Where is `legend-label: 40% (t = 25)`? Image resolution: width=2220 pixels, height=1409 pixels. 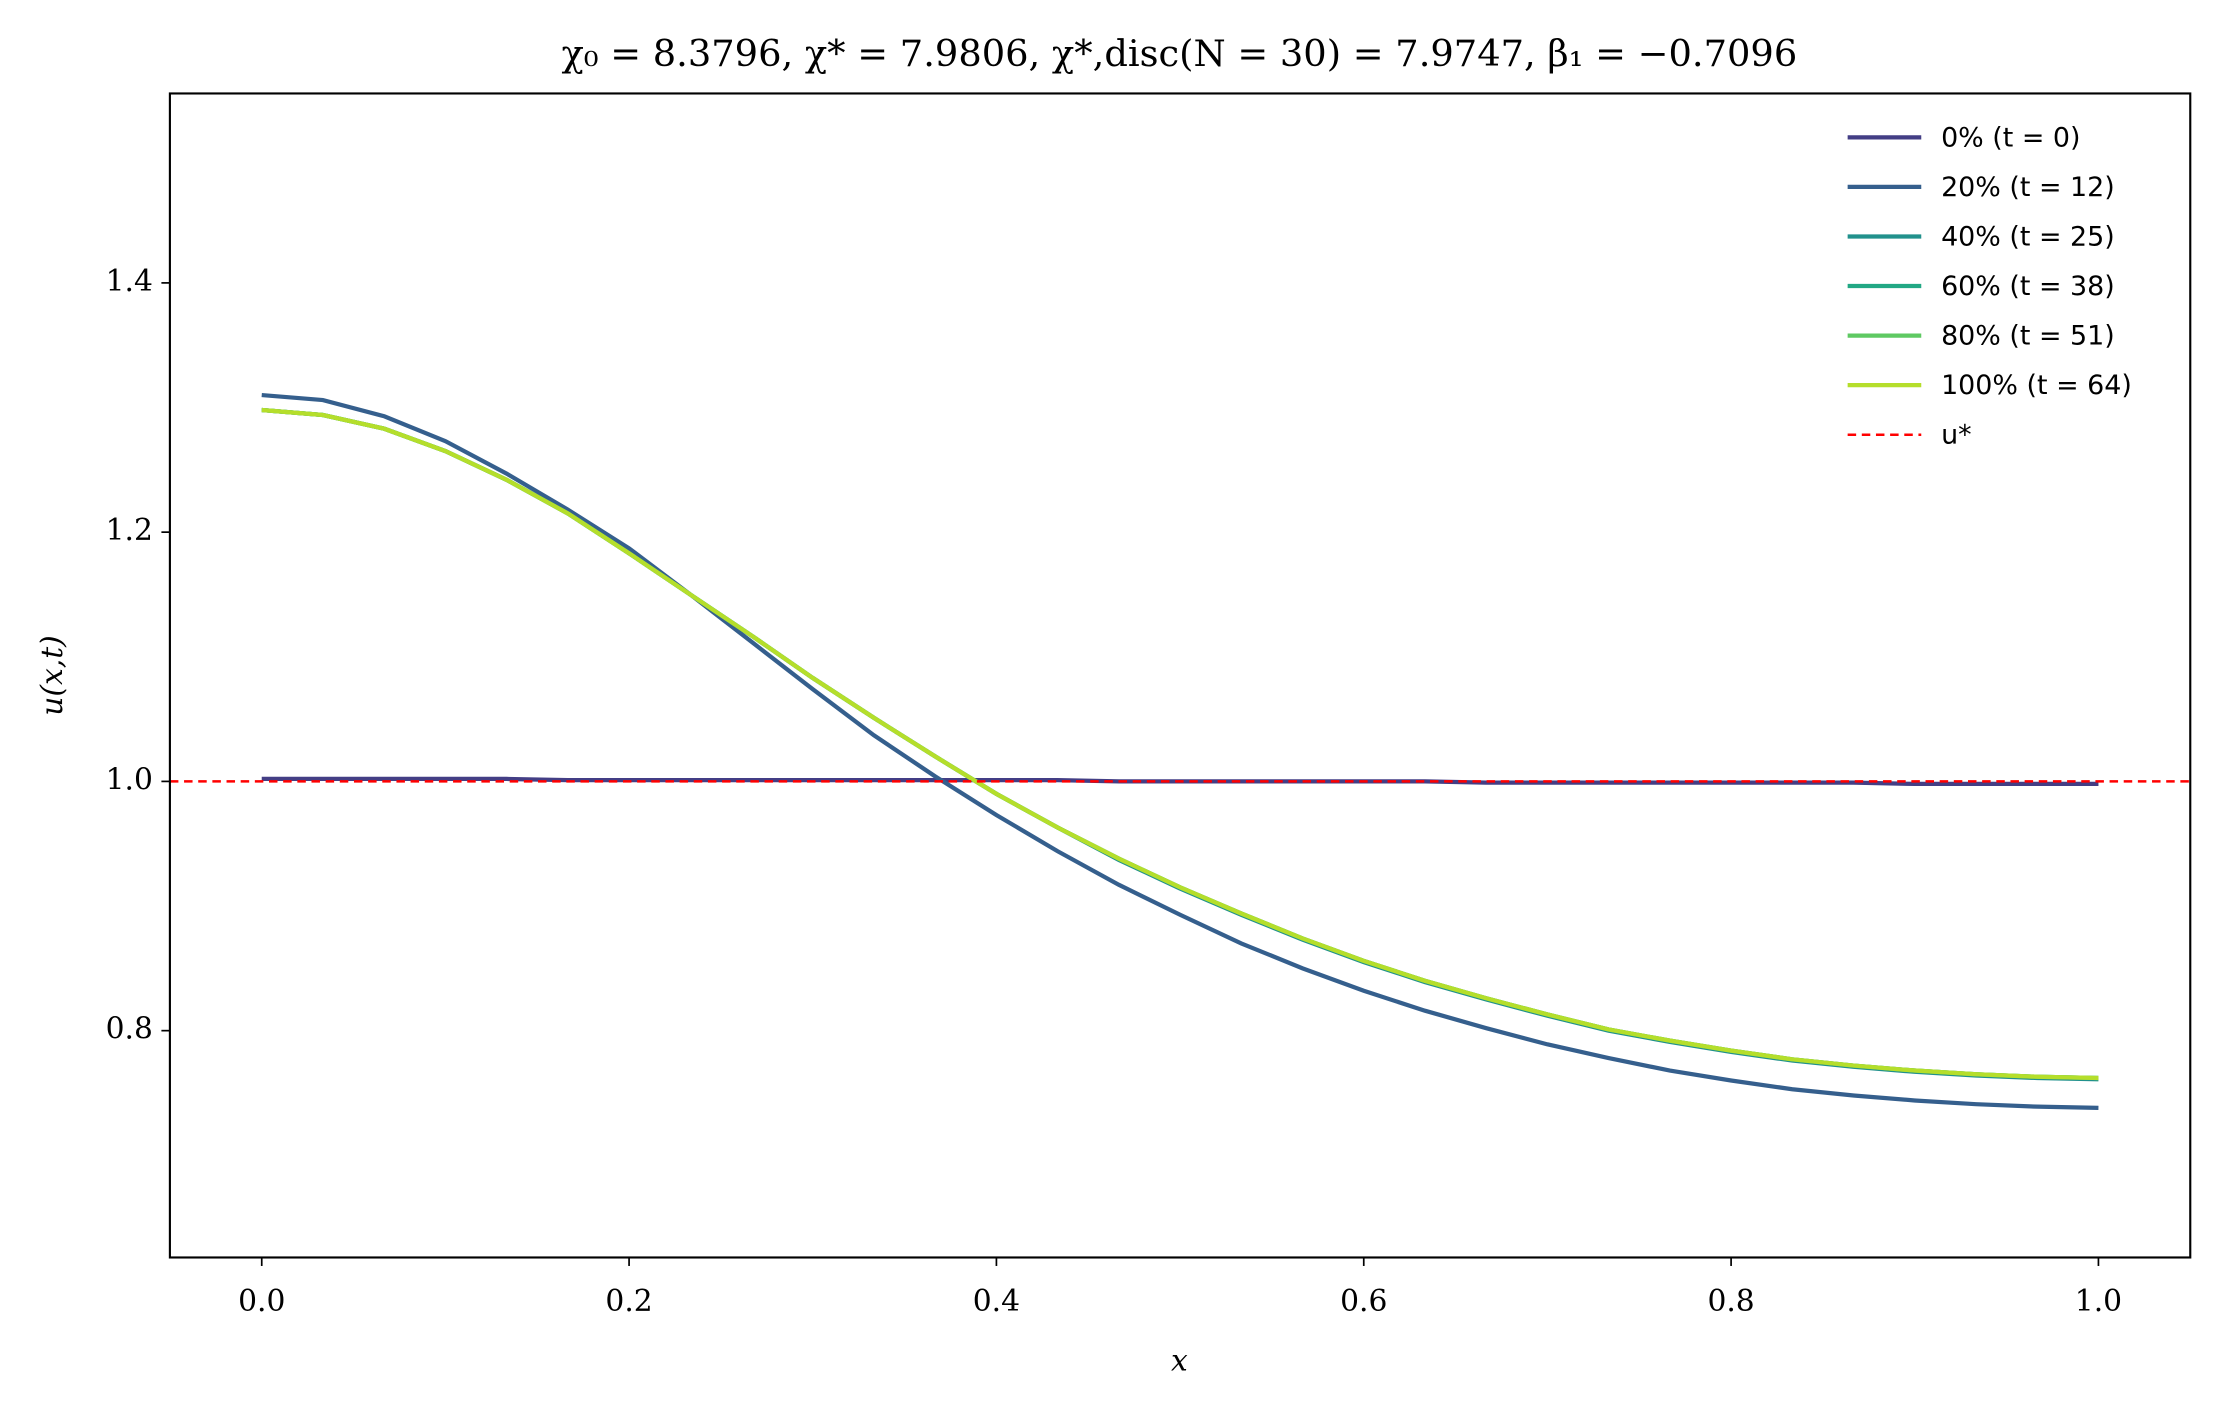
legend-label: 40% (t = 25) is located at coordinates (2028, 236).